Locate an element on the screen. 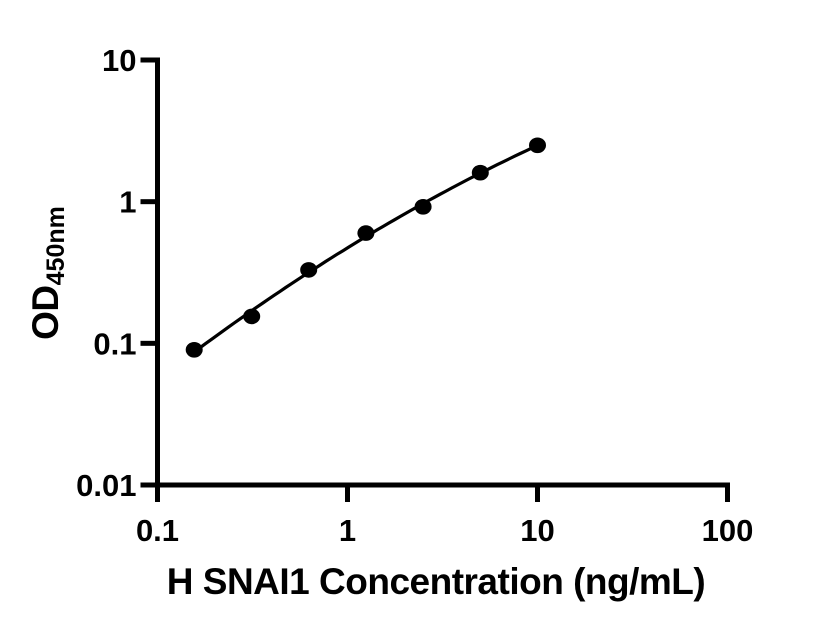 The image size is (816, 640). y-tick-label: 0.01 is located at coordinates (106, 485).